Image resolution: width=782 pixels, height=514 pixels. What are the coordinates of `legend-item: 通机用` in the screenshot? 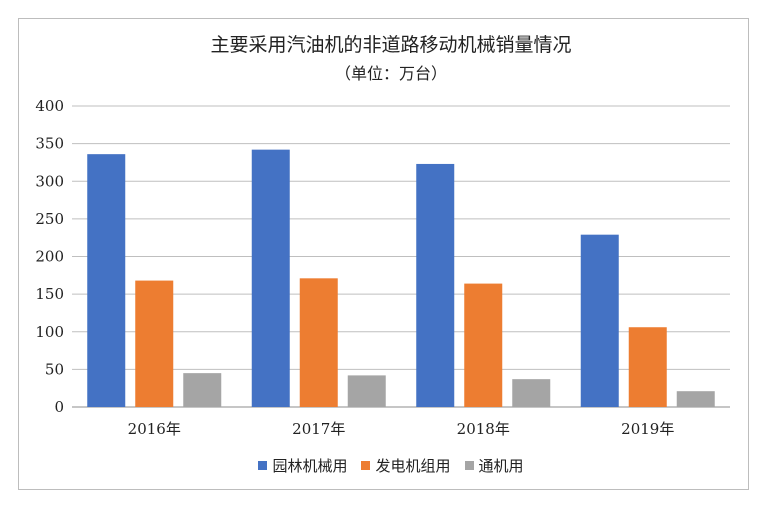 It's located at (494, 465).